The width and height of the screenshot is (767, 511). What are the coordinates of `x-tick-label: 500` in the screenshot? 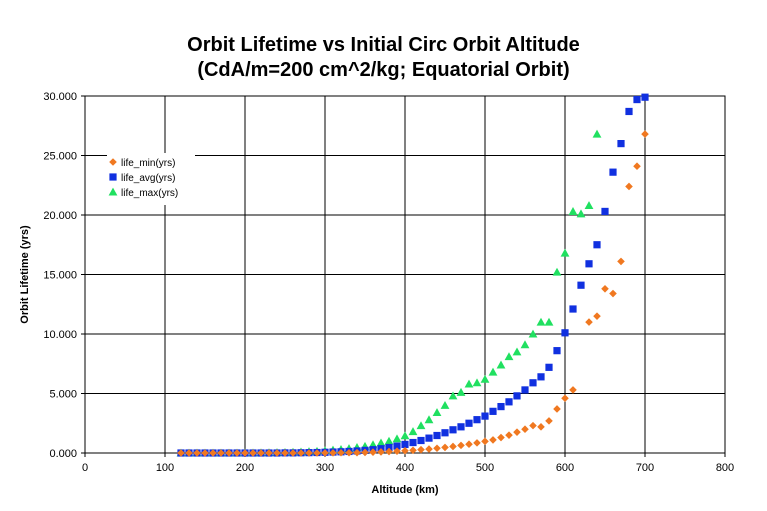 It's located at (485, 468).